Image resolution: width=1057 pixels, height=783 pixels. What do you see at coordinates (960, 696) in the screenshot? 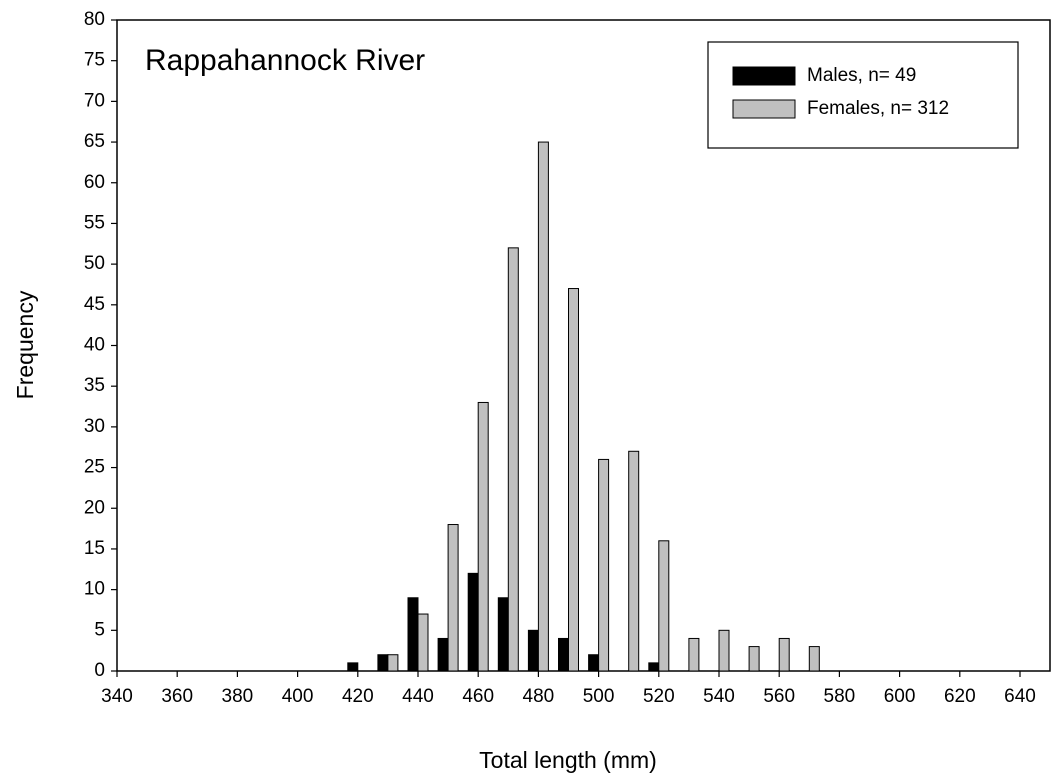
I see `x-tick-label: 620` at bounding box center [960, 696].